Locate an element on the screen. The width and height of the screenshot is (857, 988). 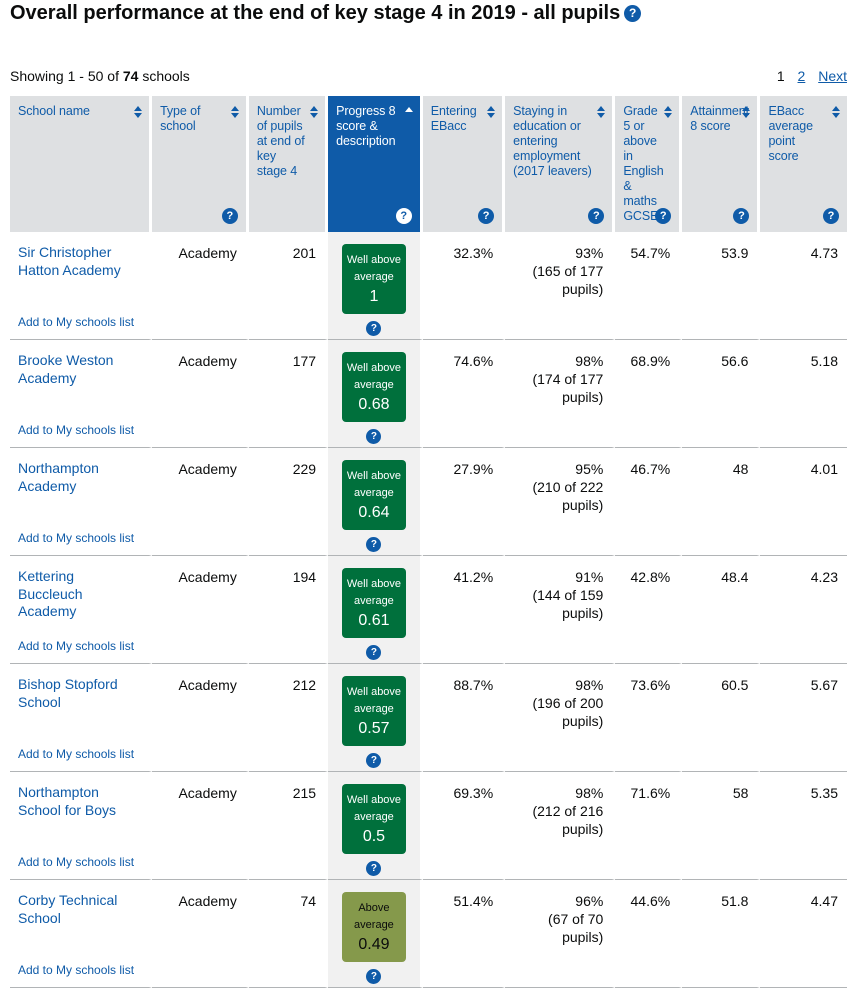
grade5-english-maths-cell: 46.7% is located at coordinates (649, 502).